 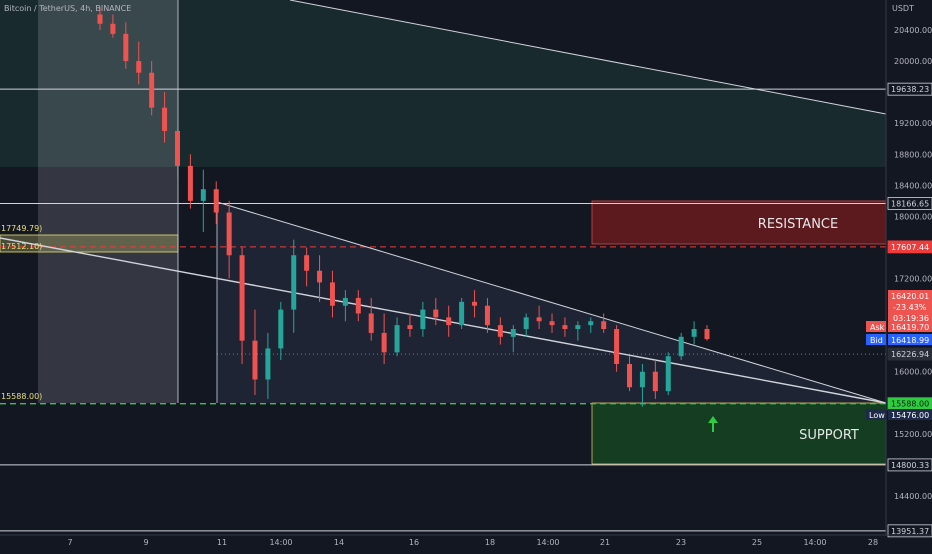 I want to click on time-axis-ticks: 7 9 11 14:00 14 16 18 14:00 21 23 25 14:00 28, so click(x=472, y=542).